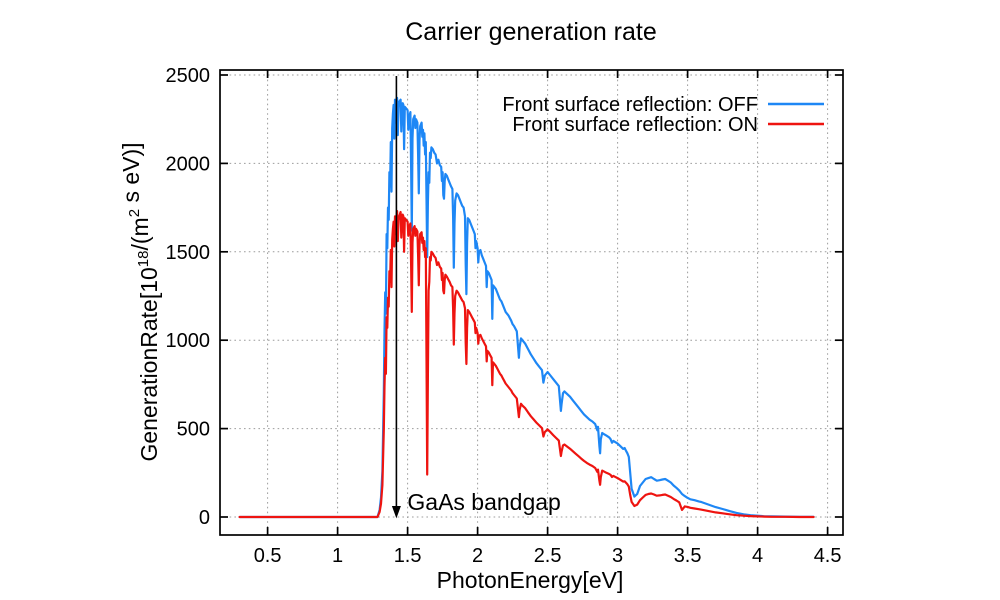 This screenshot has width=1000, height=600. Describe the element at coordinates (337, 556) in the screenshot. I see `x-tick-label: 1` at that location.